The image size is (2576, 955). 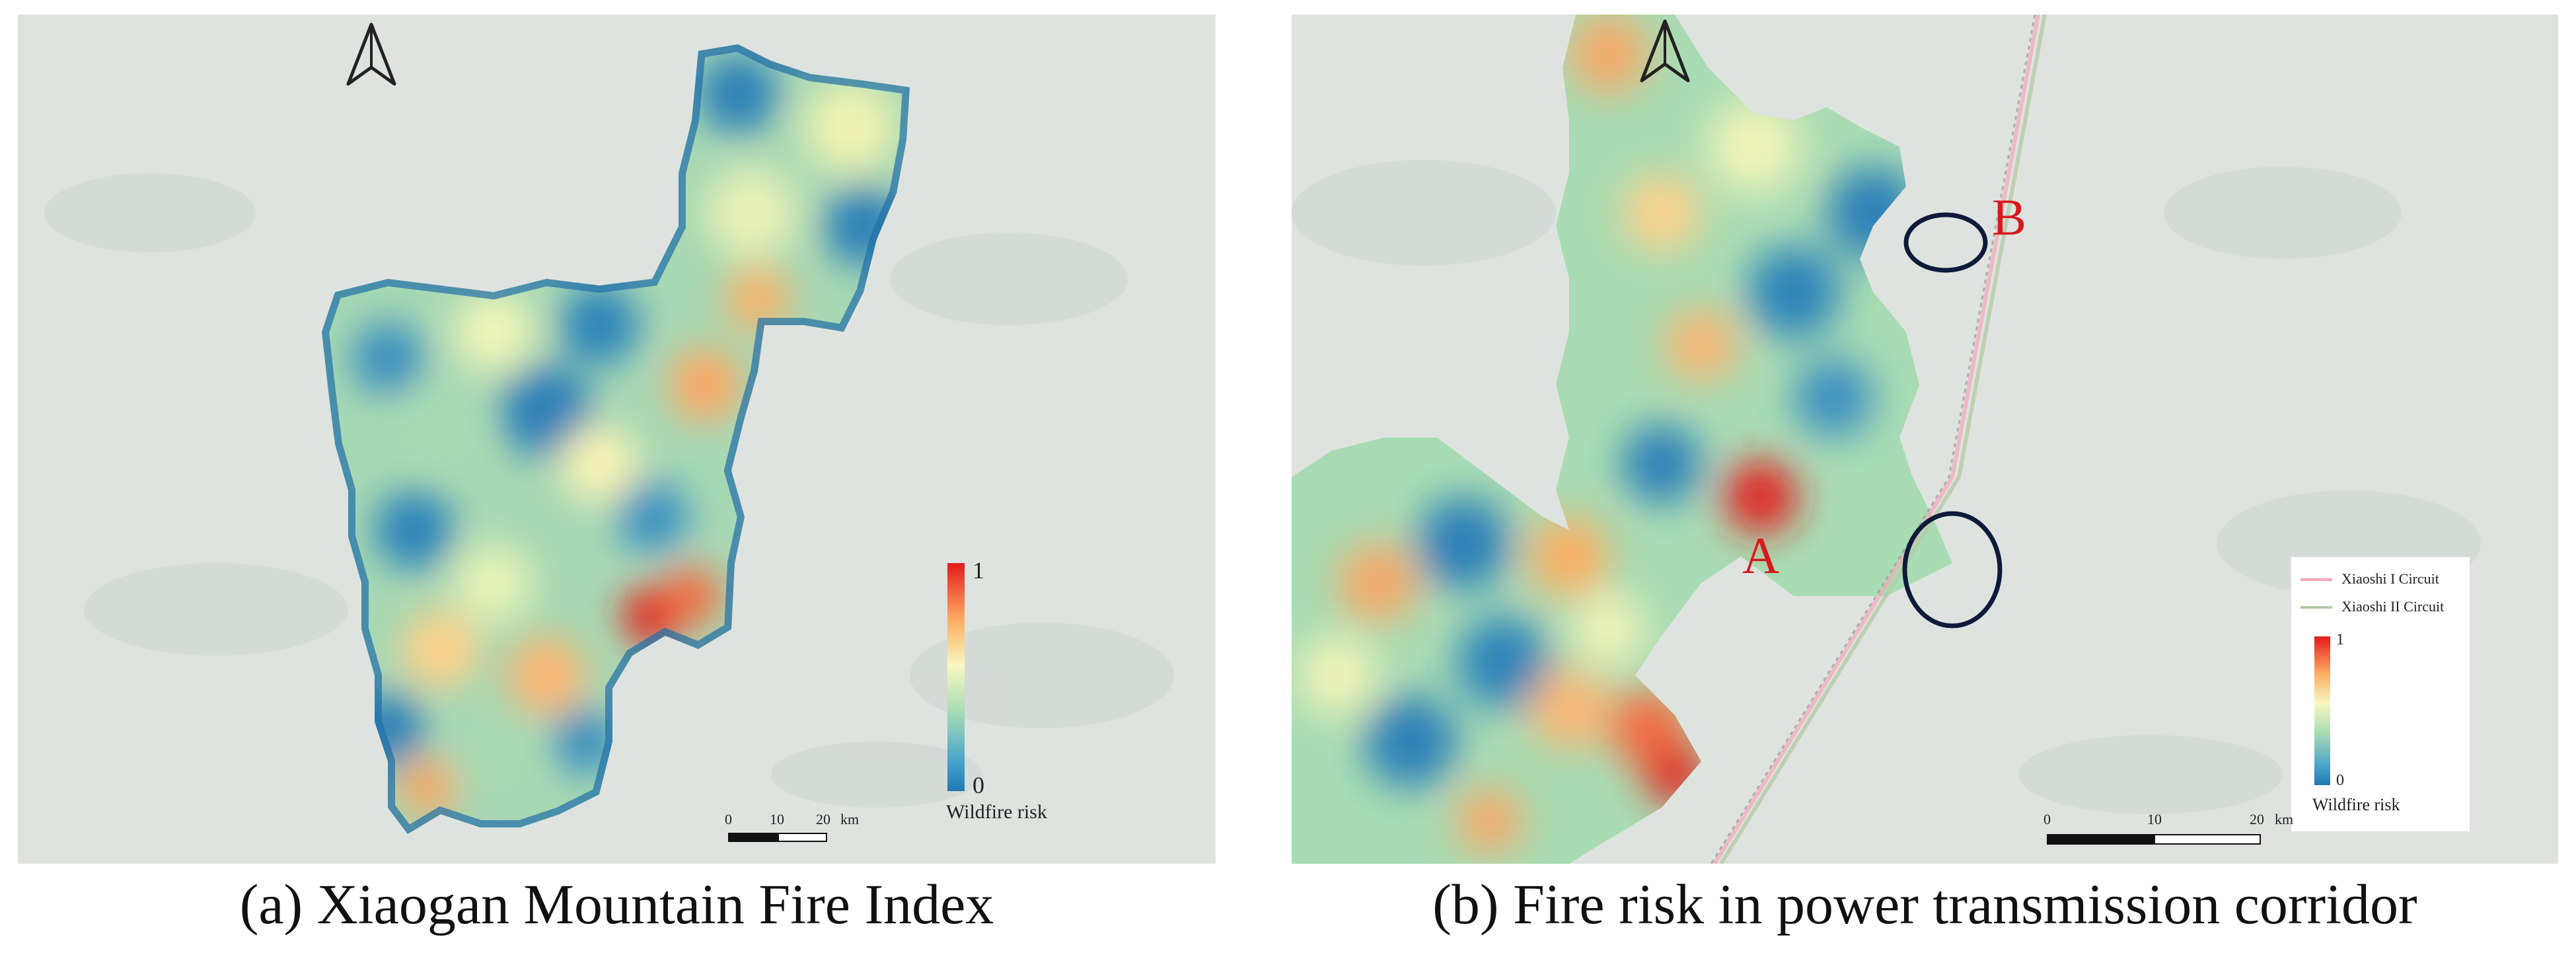 I want to click on legend-max-label-b: 1, so click(x=2340, y=639).